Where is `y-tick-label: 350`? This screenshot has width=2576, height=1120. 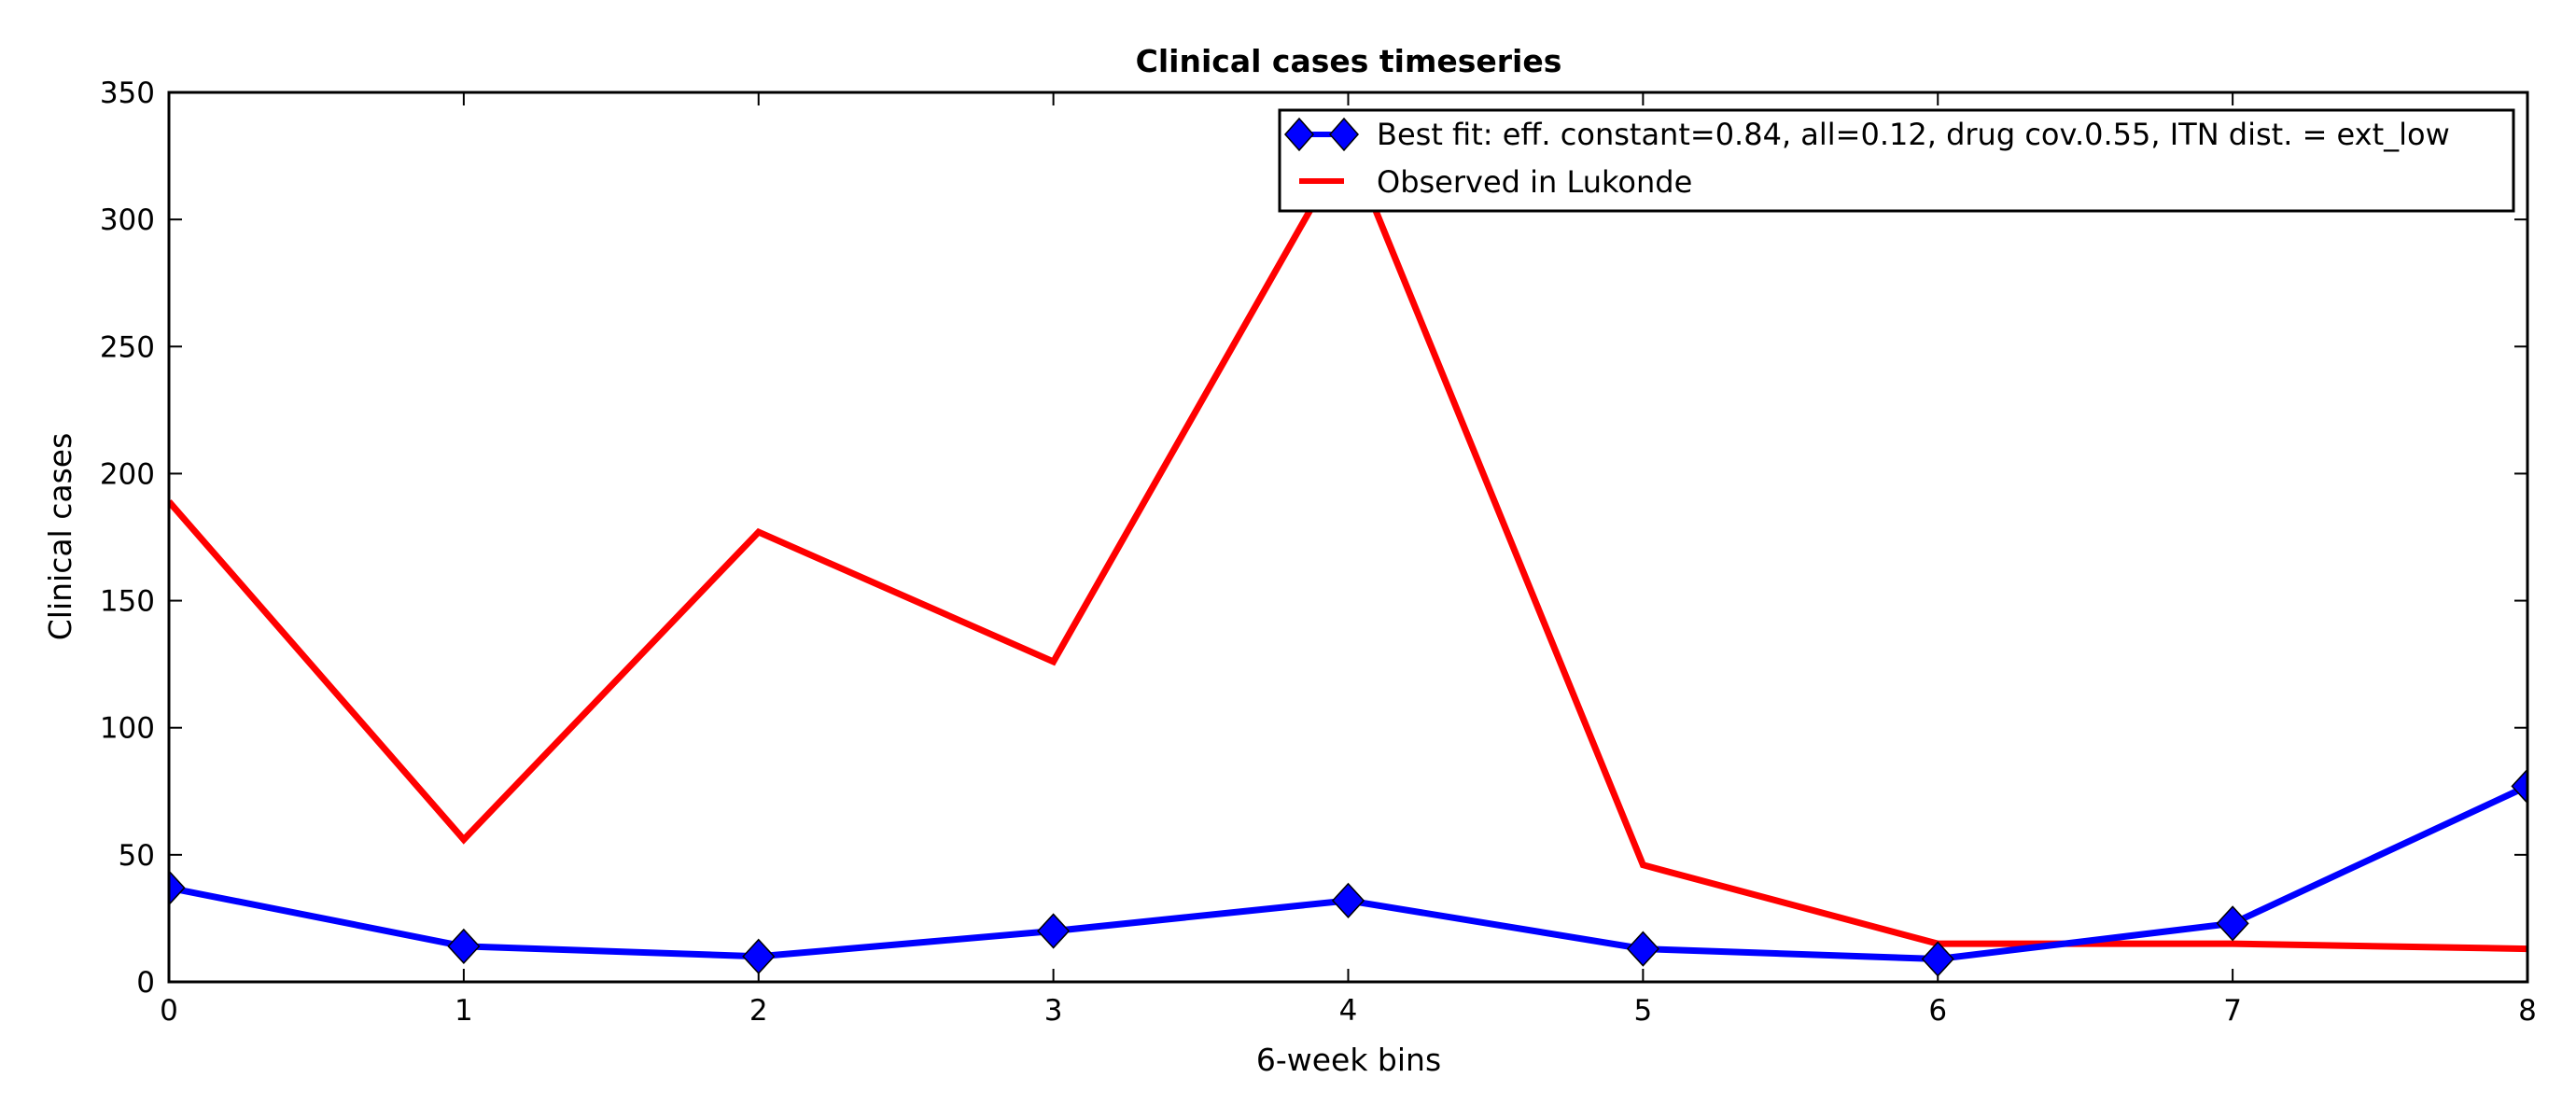 y-tick-label: 350 is located at coordinates (127, 93).